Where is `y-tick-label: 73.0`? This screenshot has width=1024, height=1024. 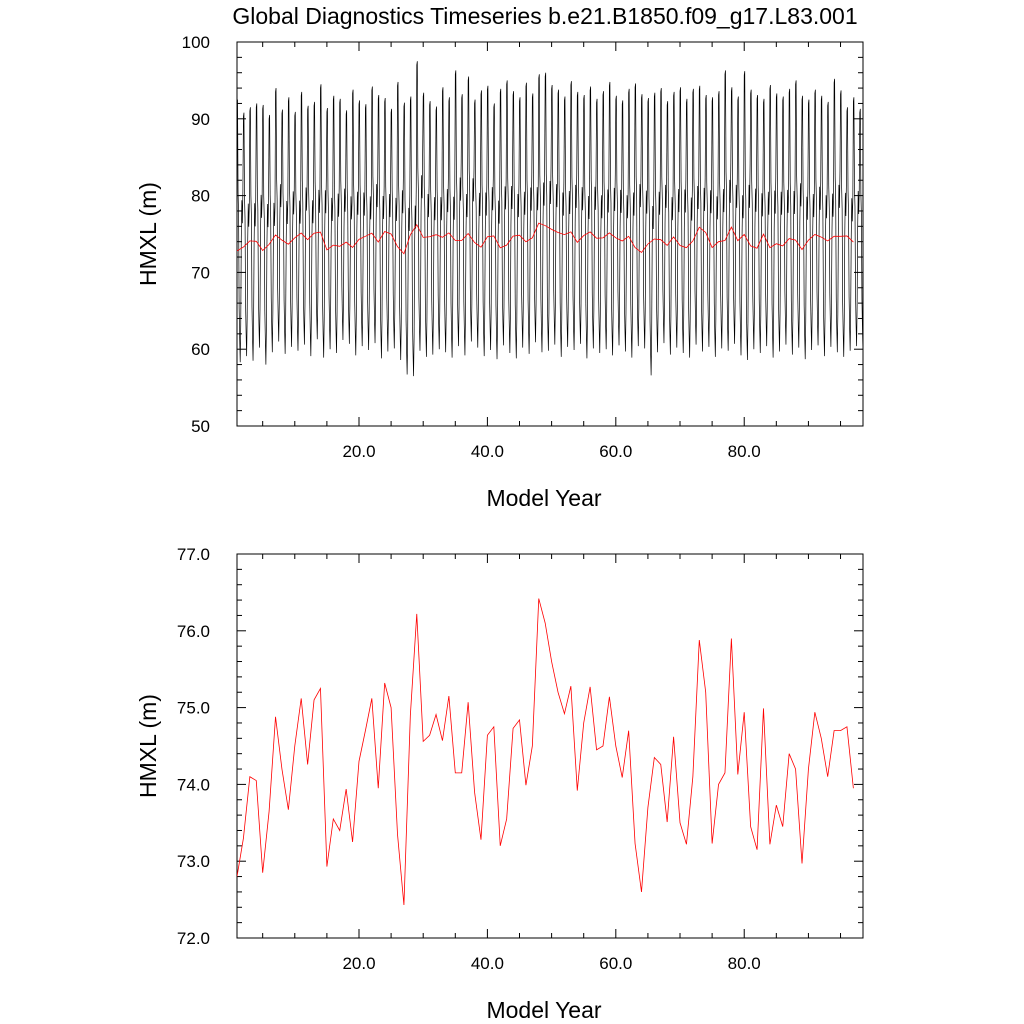
y-tick-label: 73.0 is located at coordinates (193, 861).